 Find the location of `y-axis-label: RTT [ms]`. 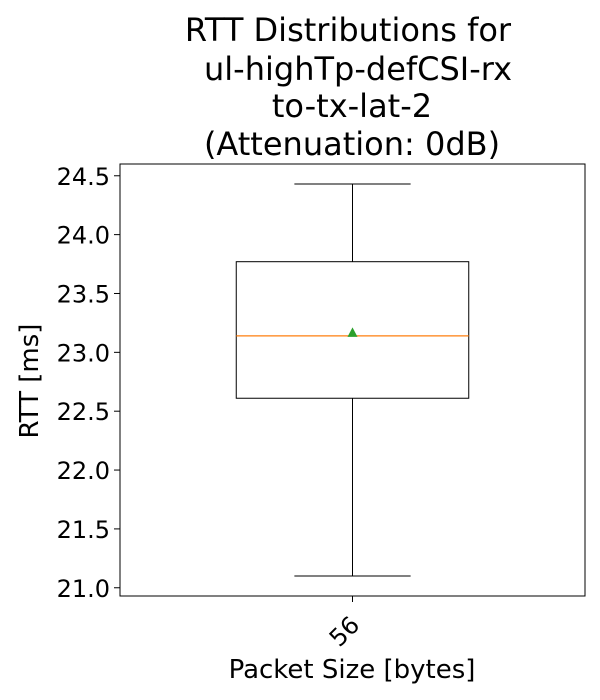

y-axis-label: RTT [ms] is located at coordinates (30, 381).